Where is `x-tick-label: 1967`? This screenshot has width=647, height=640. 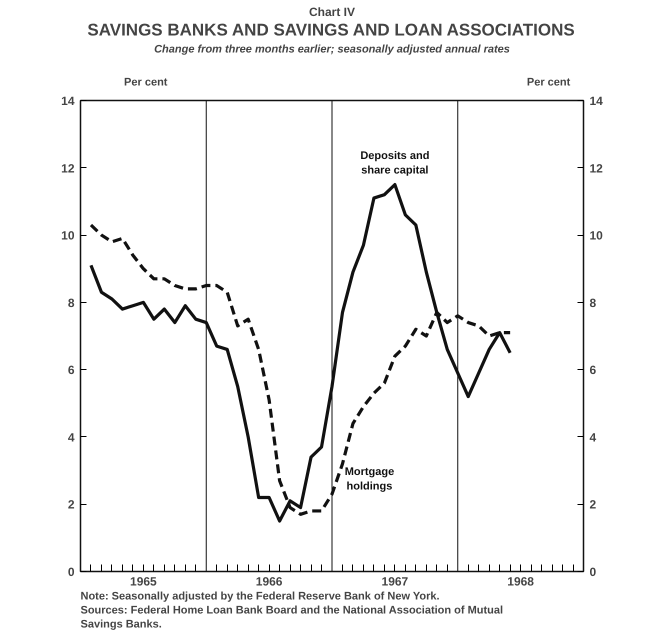
x-tick-label: 1967 is located at coordinates (395, 581).